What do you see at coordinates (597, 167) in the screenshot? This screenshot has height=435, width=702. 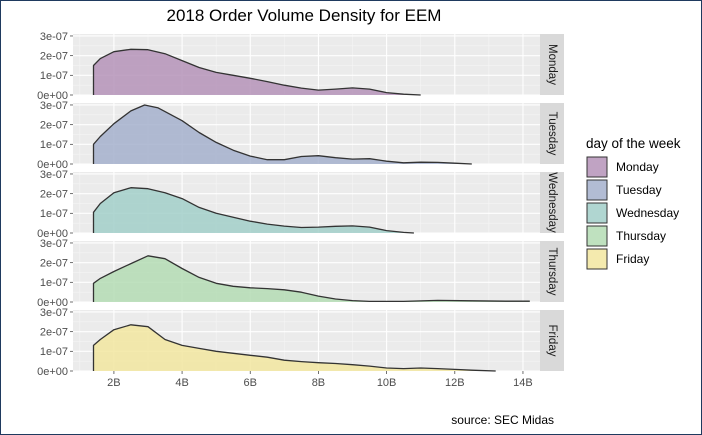 I see `legend-key-monday` at bounding box center [597, 167].